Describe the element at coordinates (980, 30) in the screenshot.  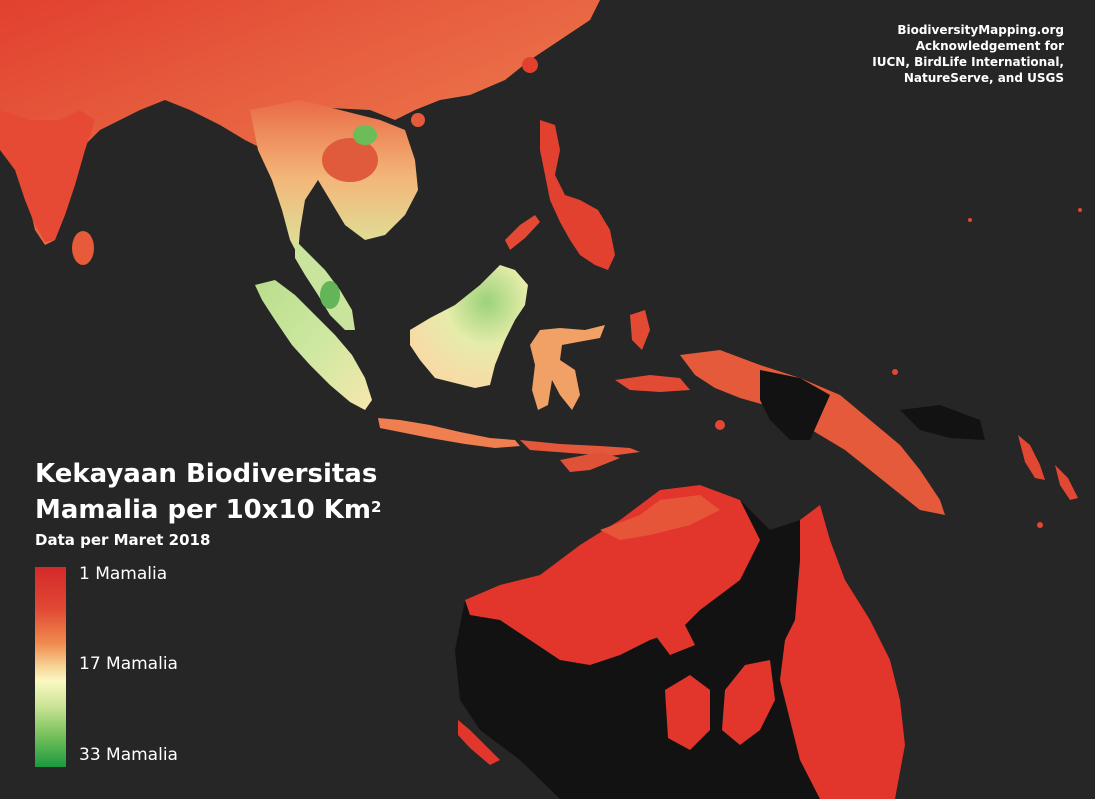
I see `credit-line: BiodiversityMapping.org` at that location.